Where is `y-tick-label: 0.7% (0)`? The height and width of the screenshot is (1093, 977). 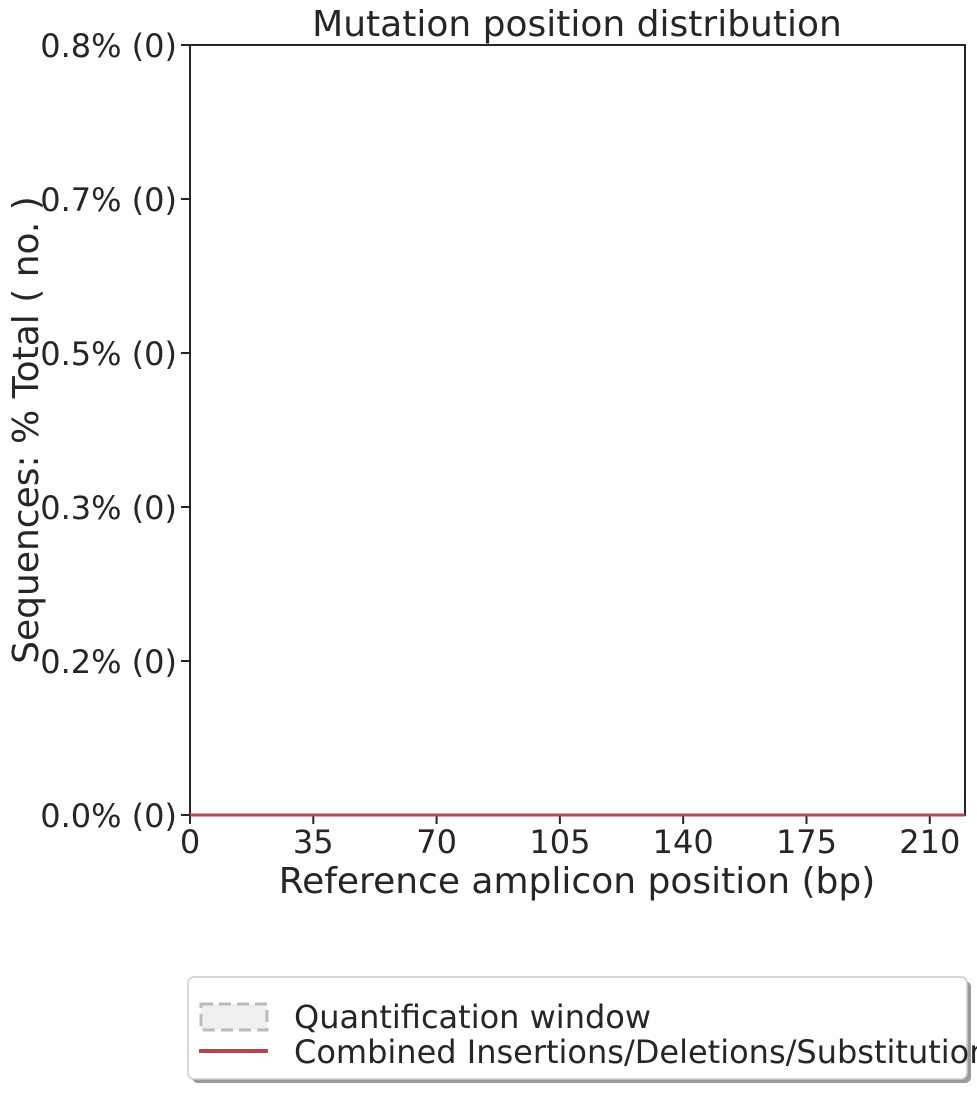
y-tick-label: 0.7% (0) is located at coordinates (108, 200).